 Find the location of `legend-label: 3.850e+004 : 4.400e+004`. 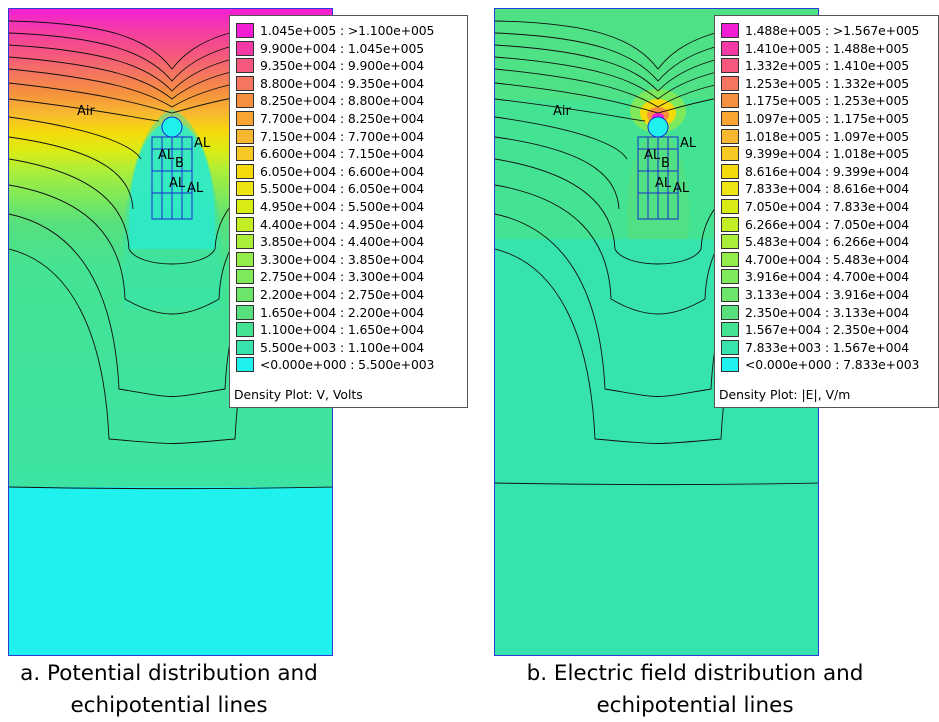

legend-label: 3.850e+004 : 4.400e+004 is located at coordinates (342, 242).